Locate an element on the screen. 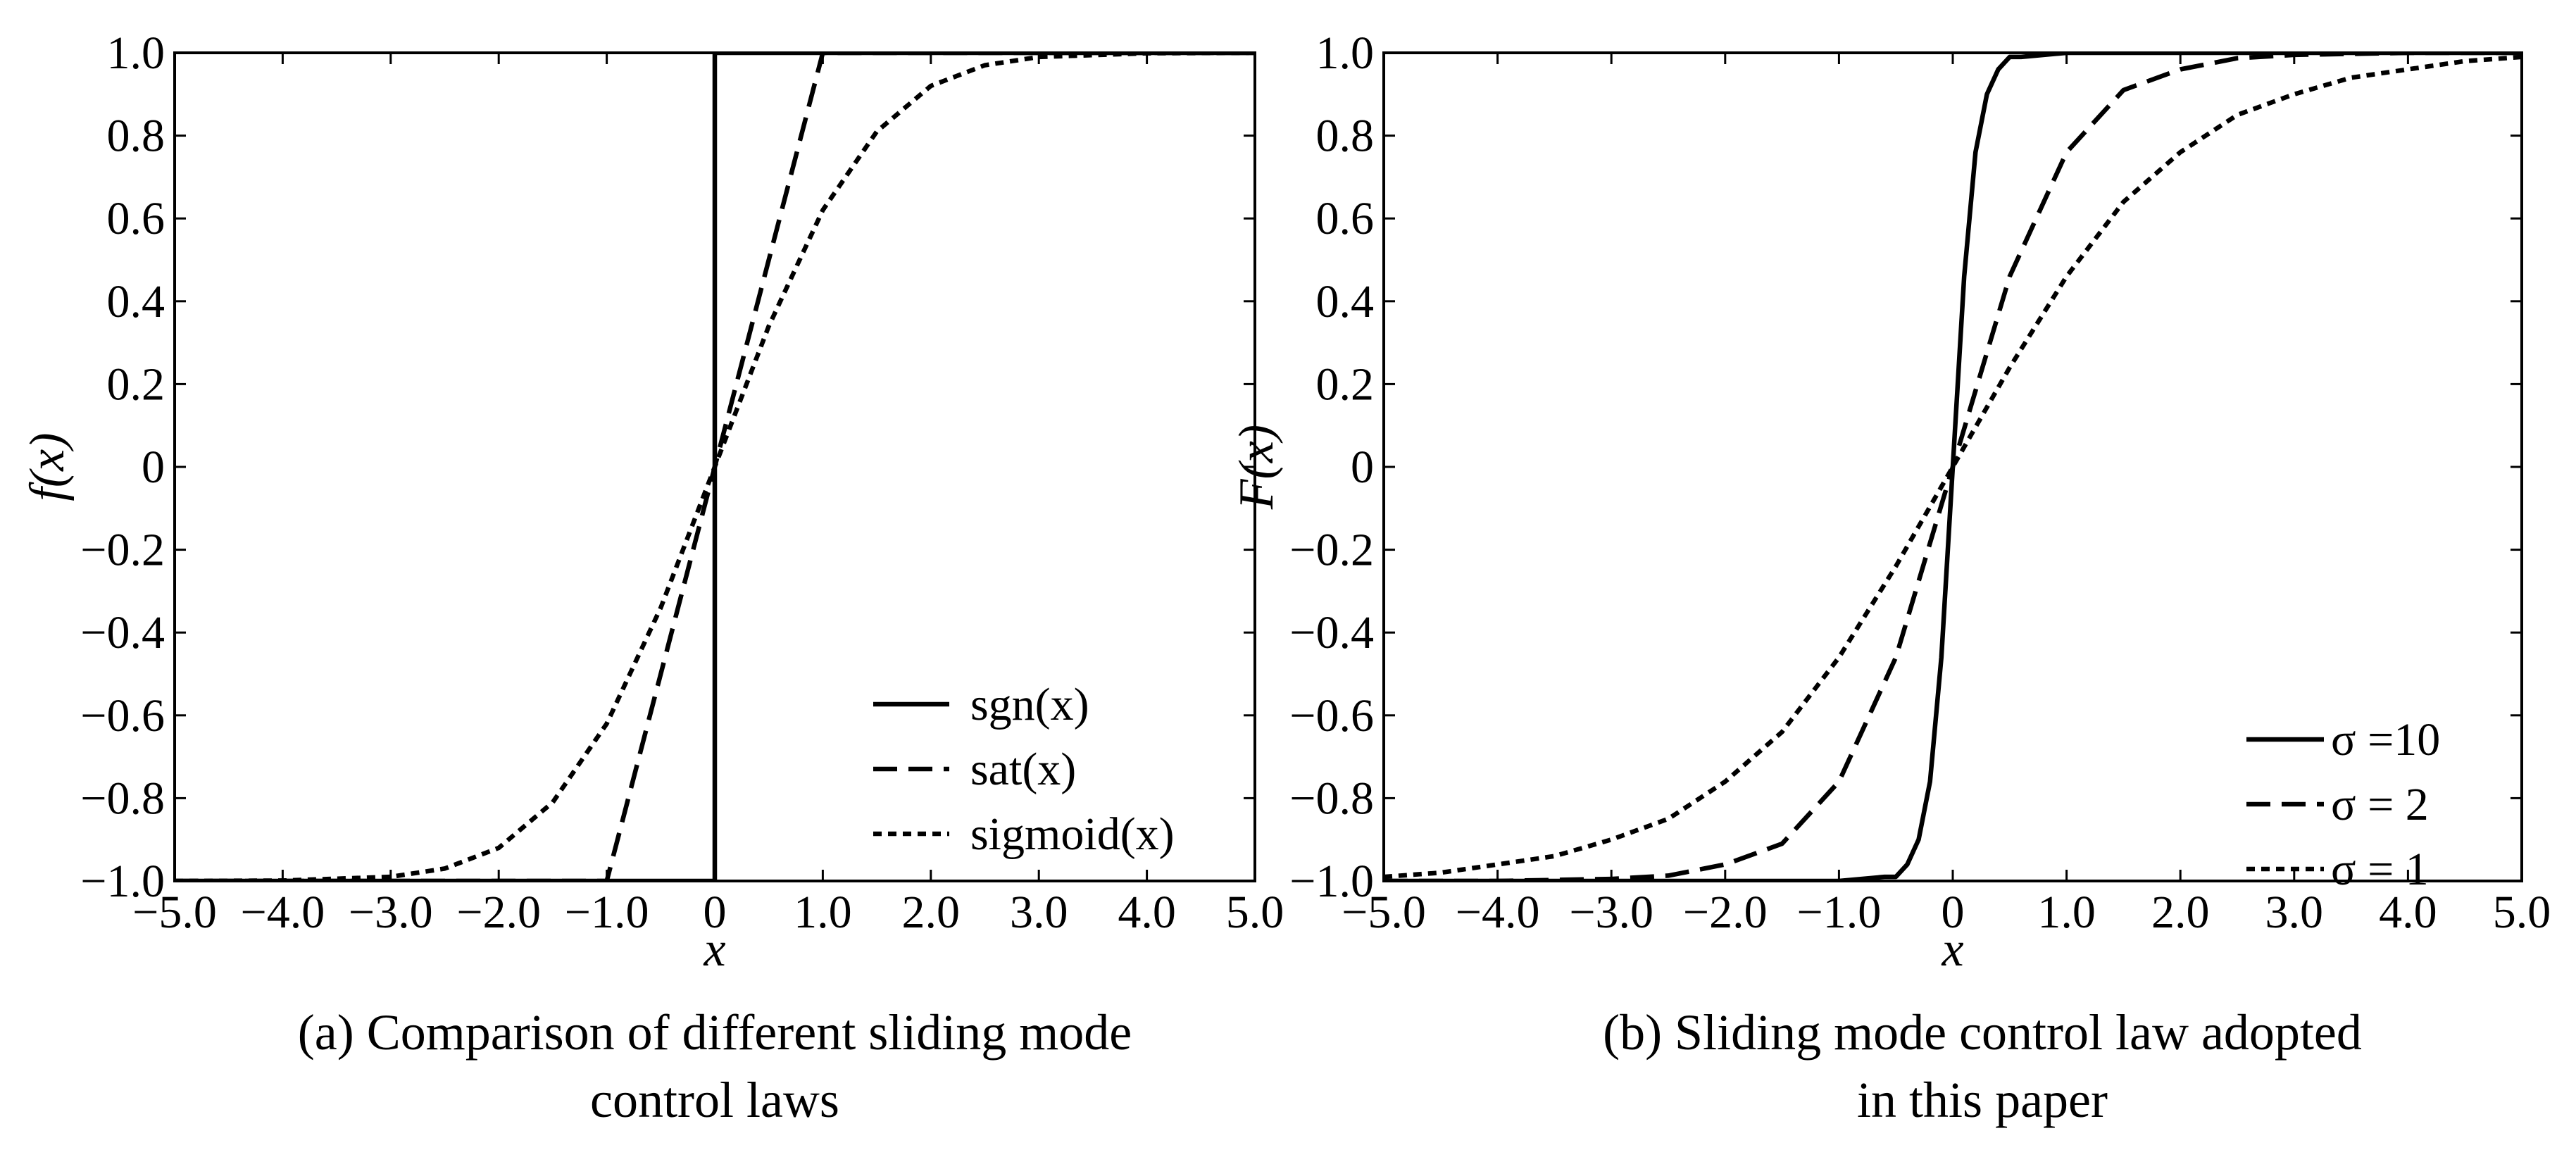 The height and width of the screenshot is (1150, 2576). legend-label: sgn(x) is located at coordinates (1029, 704).